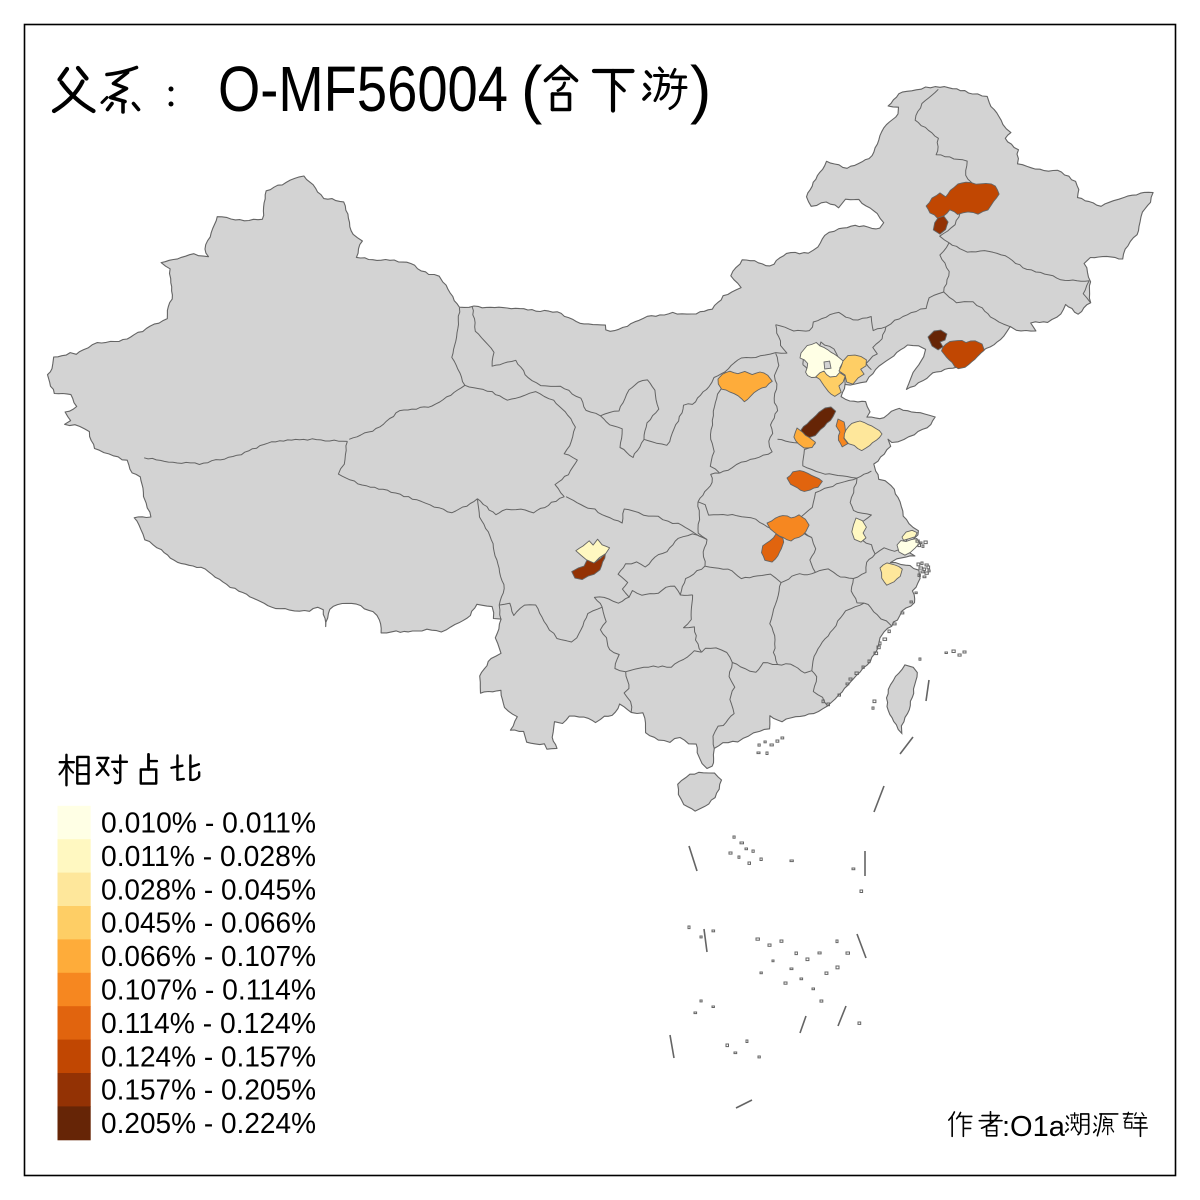  What do you see at coordinates (208, 1057) in the screenshot?
I see `svg-text: 0.124% - 0.157%` at bounding box center [208, 1057].